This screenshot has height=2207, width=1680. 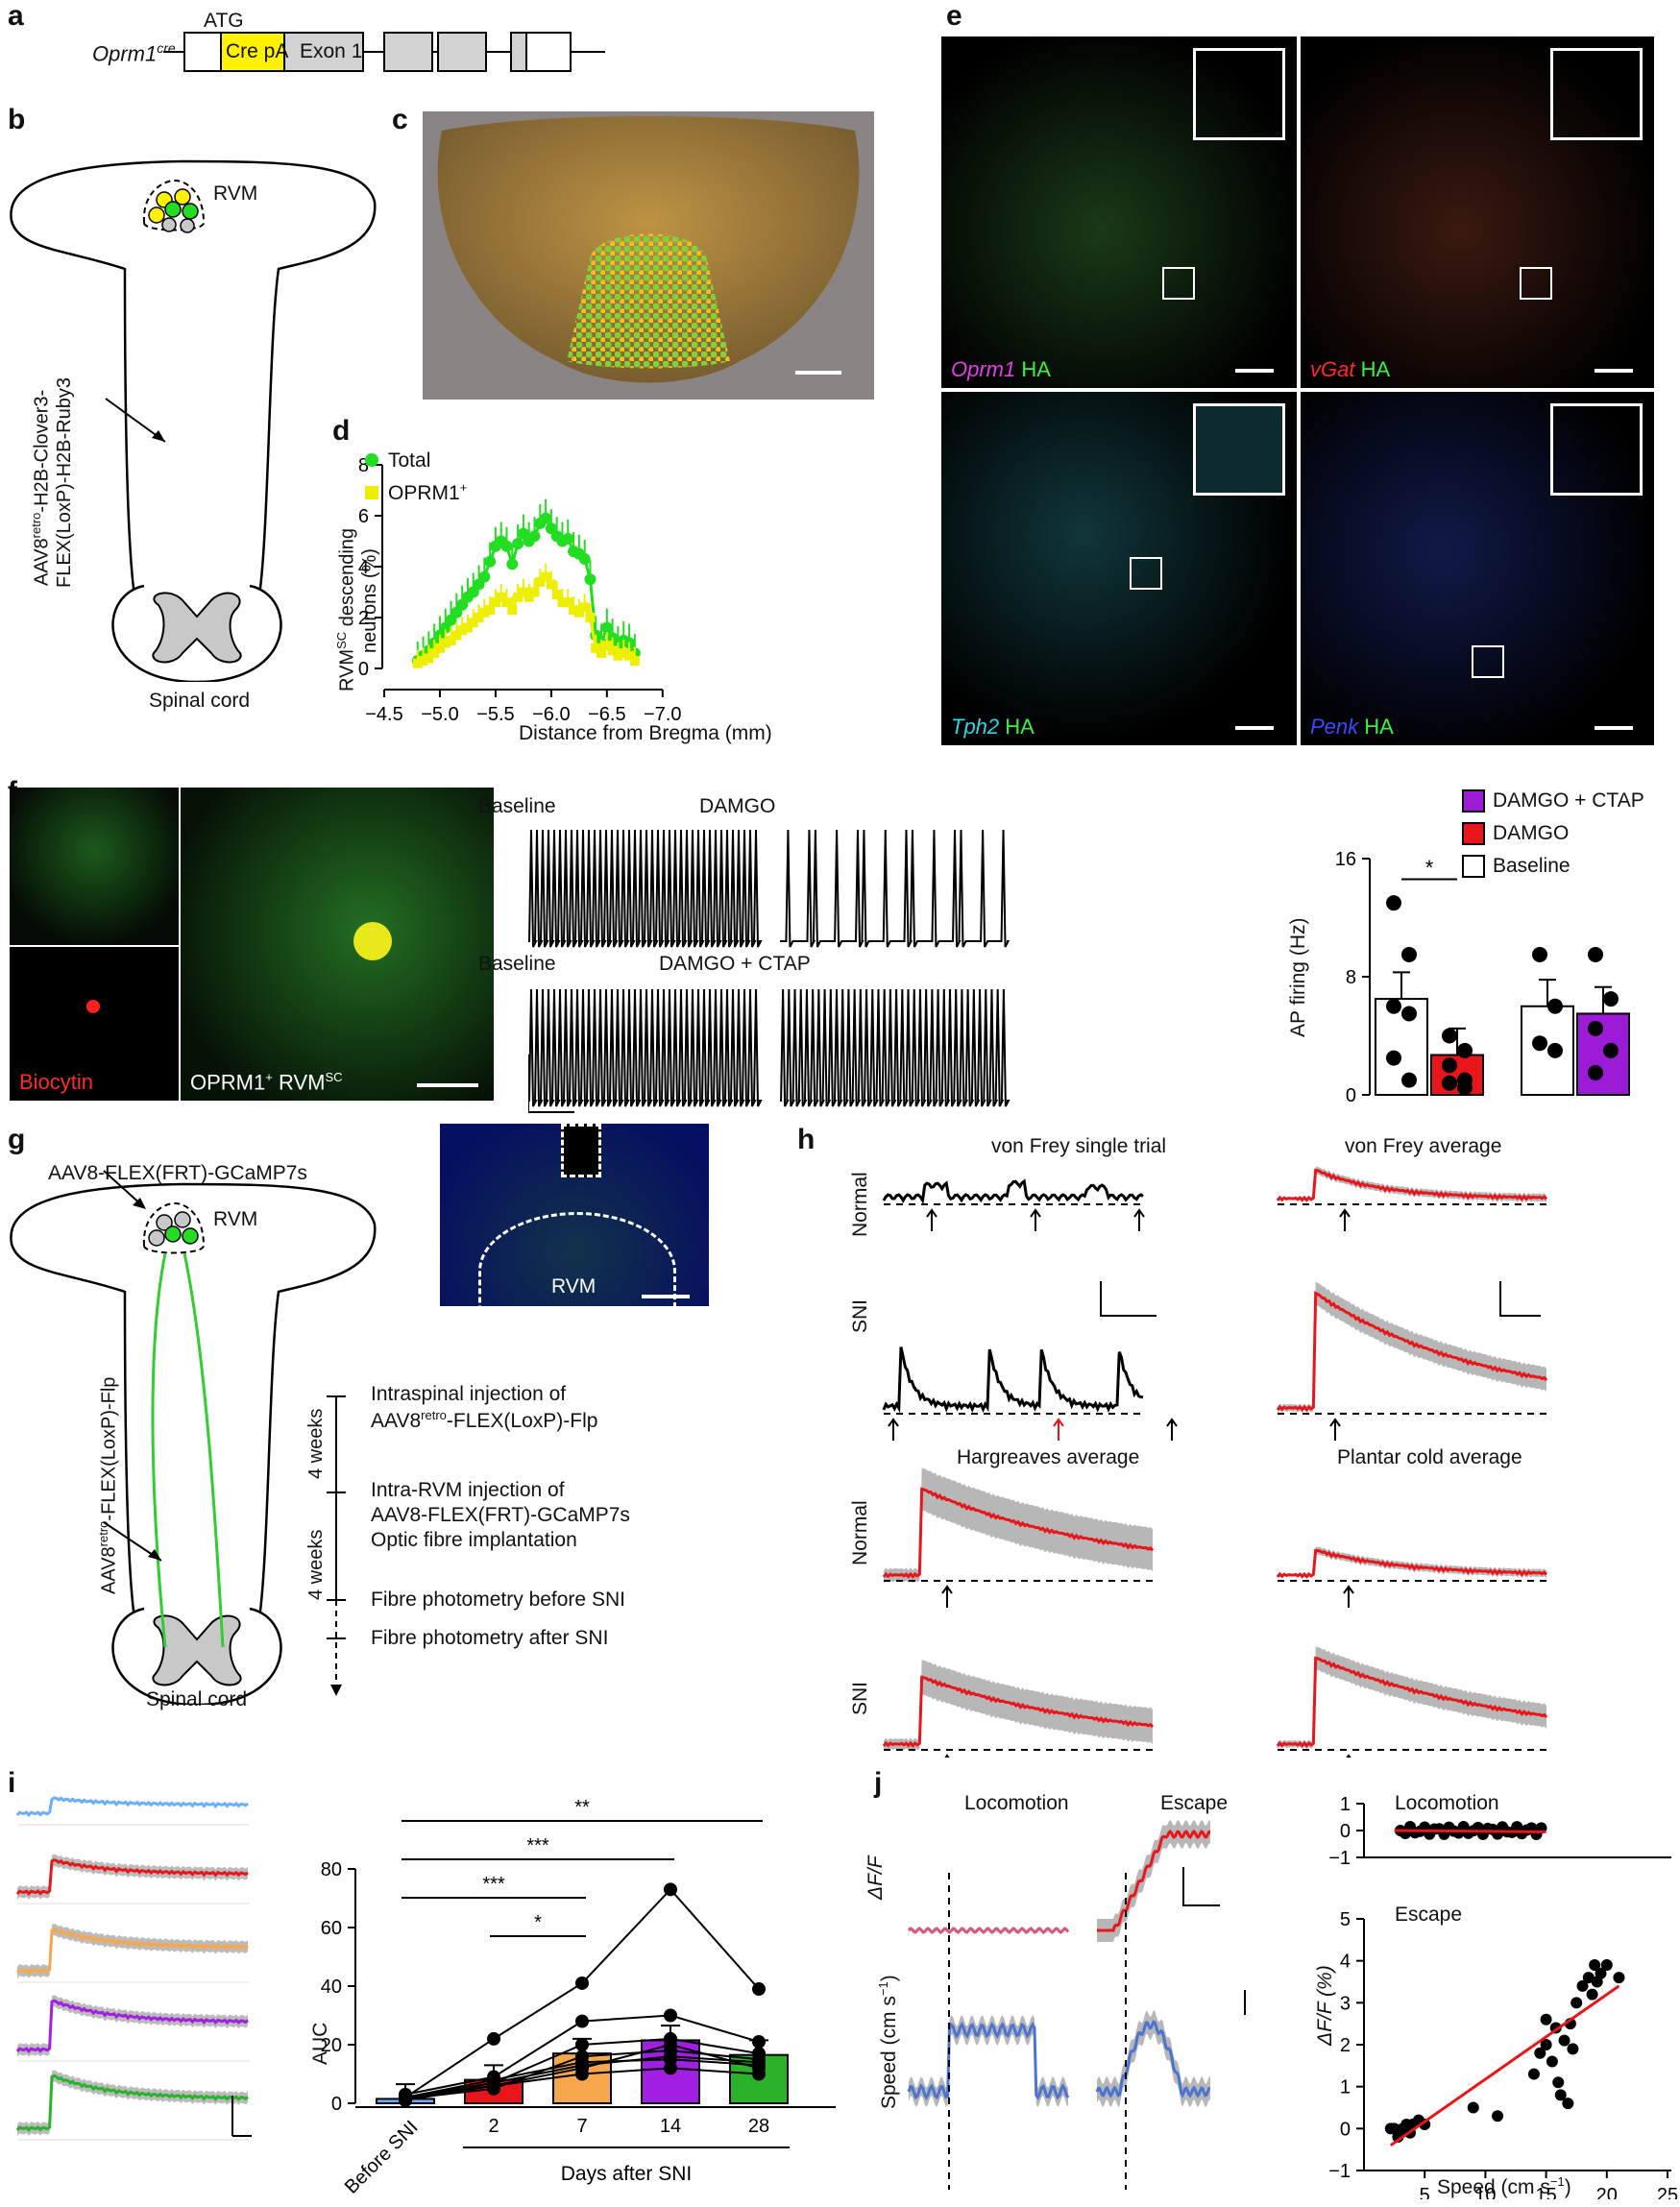 I want to click on h-hg-avg-normal, so click(x=1019, y=1533).